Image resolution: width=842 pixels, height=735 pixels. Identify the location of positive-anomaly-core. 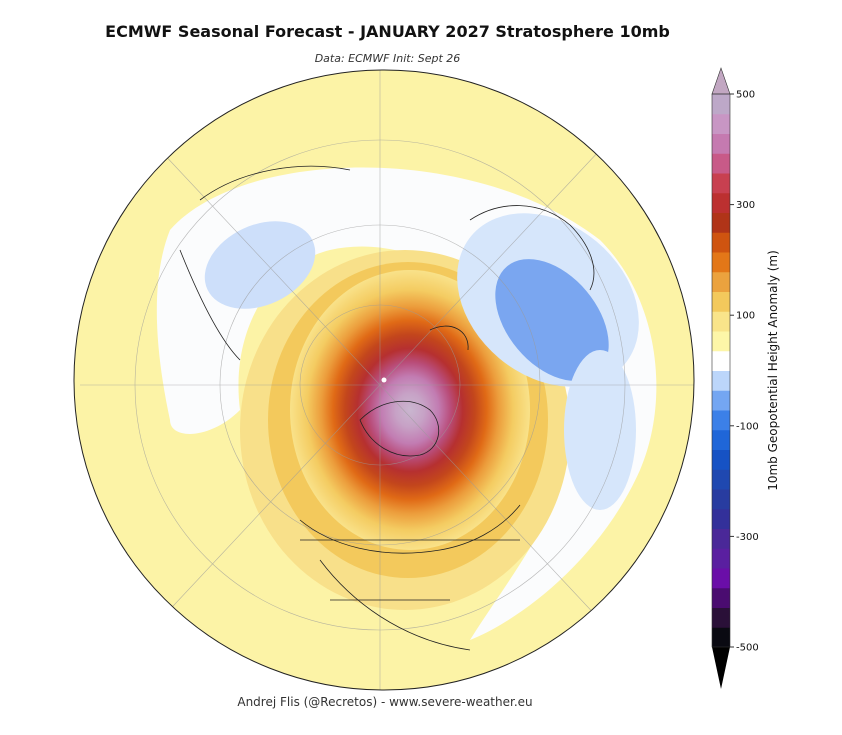
(410, 410).